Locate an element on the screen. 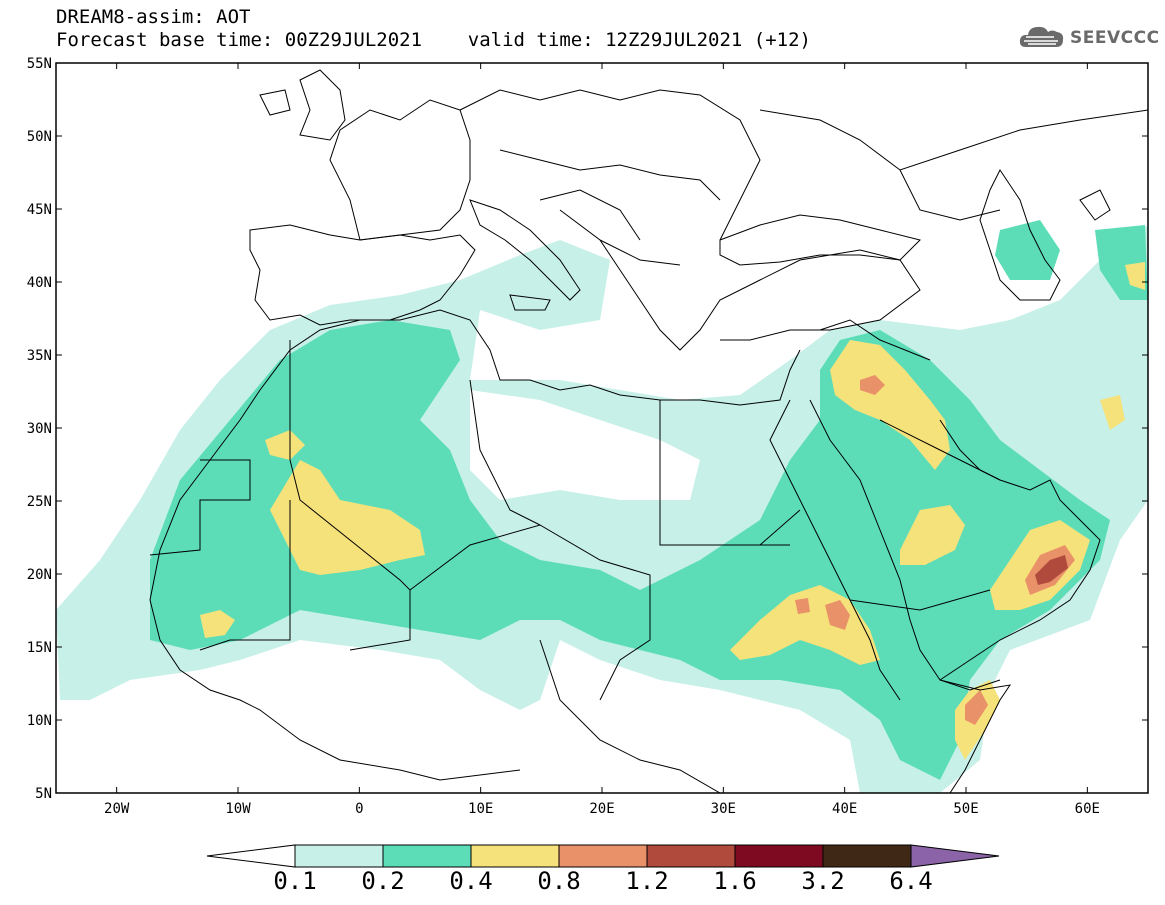 Image resolution: width=1165 pixels, height=905 pixels. lat-tick-label: 25N is located at coordinates (39, 502).